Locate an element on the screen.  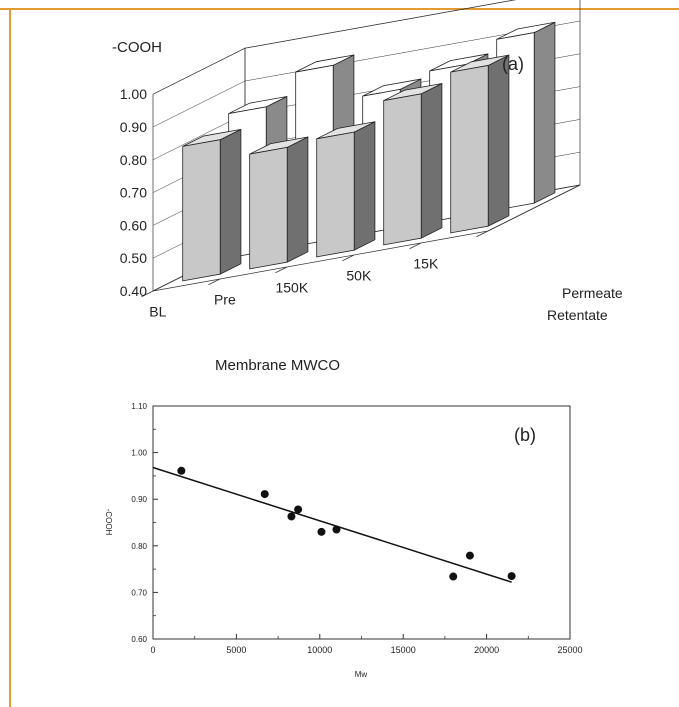
chart-a-y-tick-labels: 0.40 0.50 0.60 0.70 0.80 0.90 1.00 is located at coordinates (133, 192).